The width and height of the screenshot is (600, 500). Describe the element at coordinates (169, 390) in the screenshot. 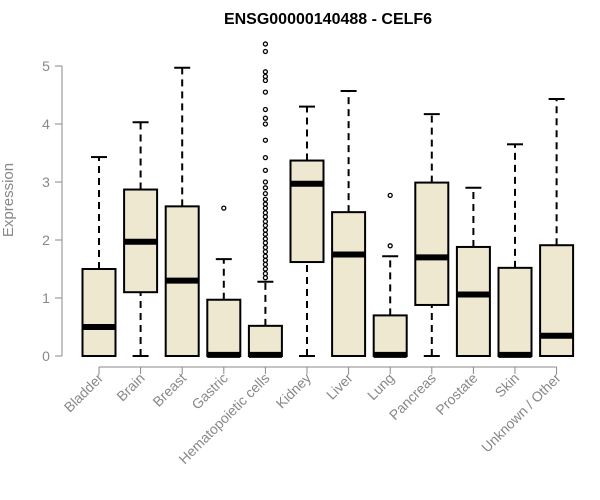

I see `x-tick-label: Breast` at that location.